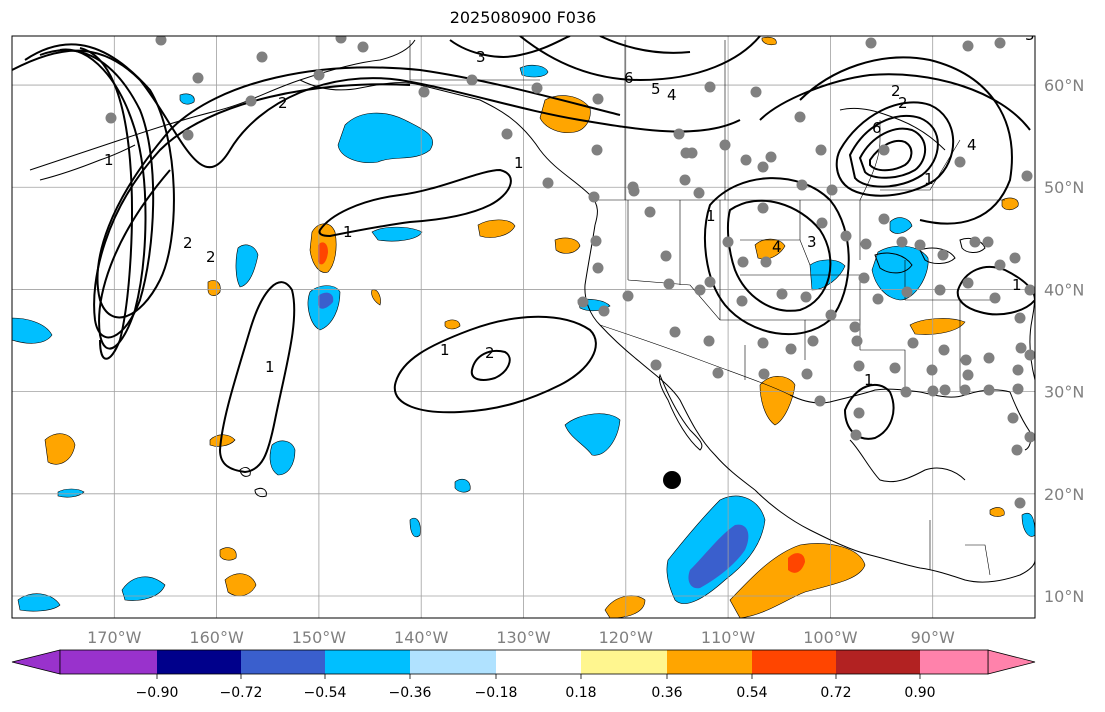 The image size is (1105, 712). I want to click on colorbar-outline, so click(524, 662).